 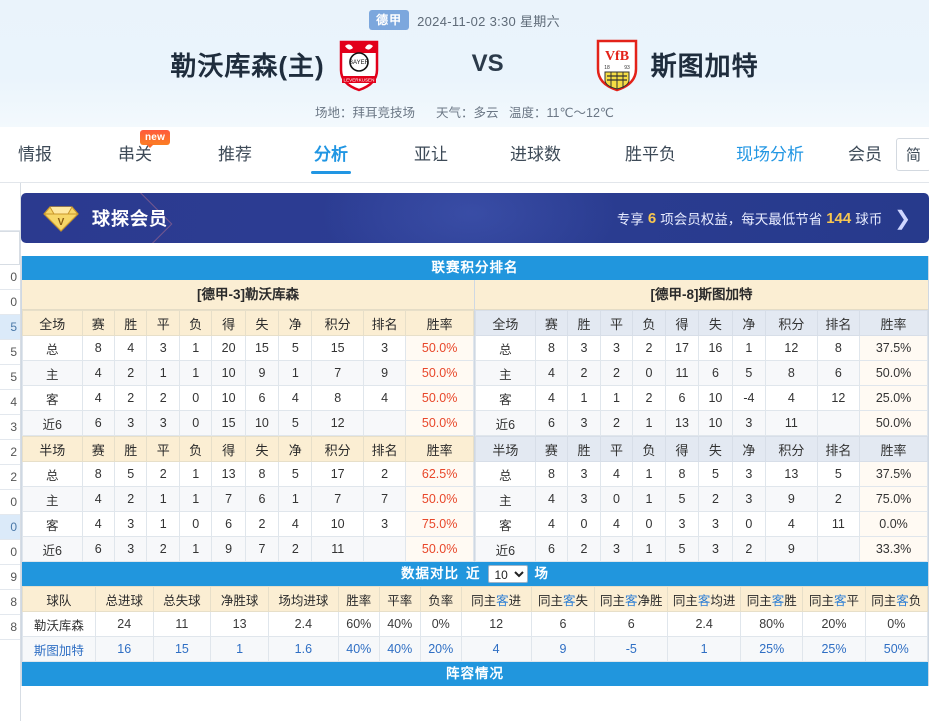 What do you see at coordinates (59, 624) in the screenshot?
I see `compare-team-name: 勒沃库森` at bounding box center [59, 624].